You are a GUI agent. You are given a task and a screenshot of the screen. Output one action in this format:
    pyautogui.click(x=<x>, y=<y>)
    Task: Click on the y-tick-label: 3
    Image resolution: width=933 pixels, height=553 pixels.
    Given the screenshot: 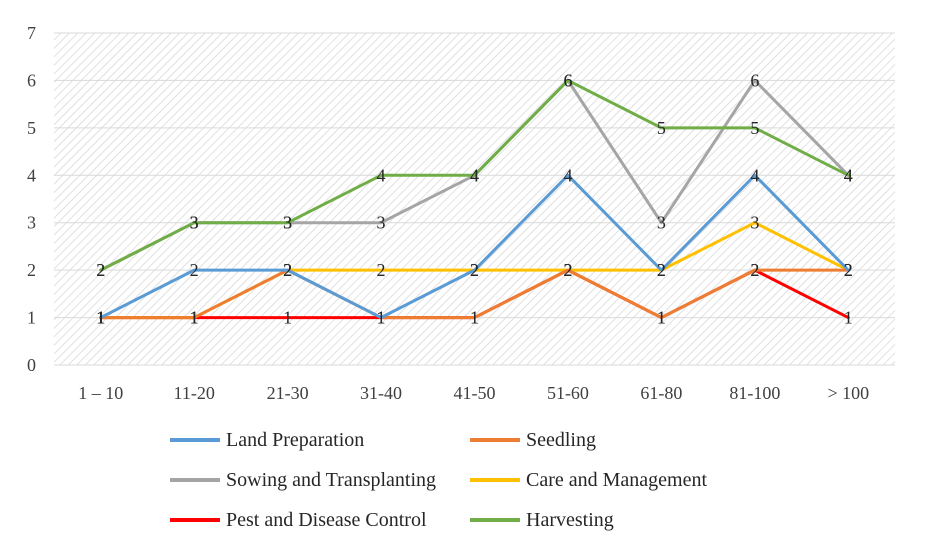 What is the action you would take?
    pyautogui.click(x=31, y=223)
    